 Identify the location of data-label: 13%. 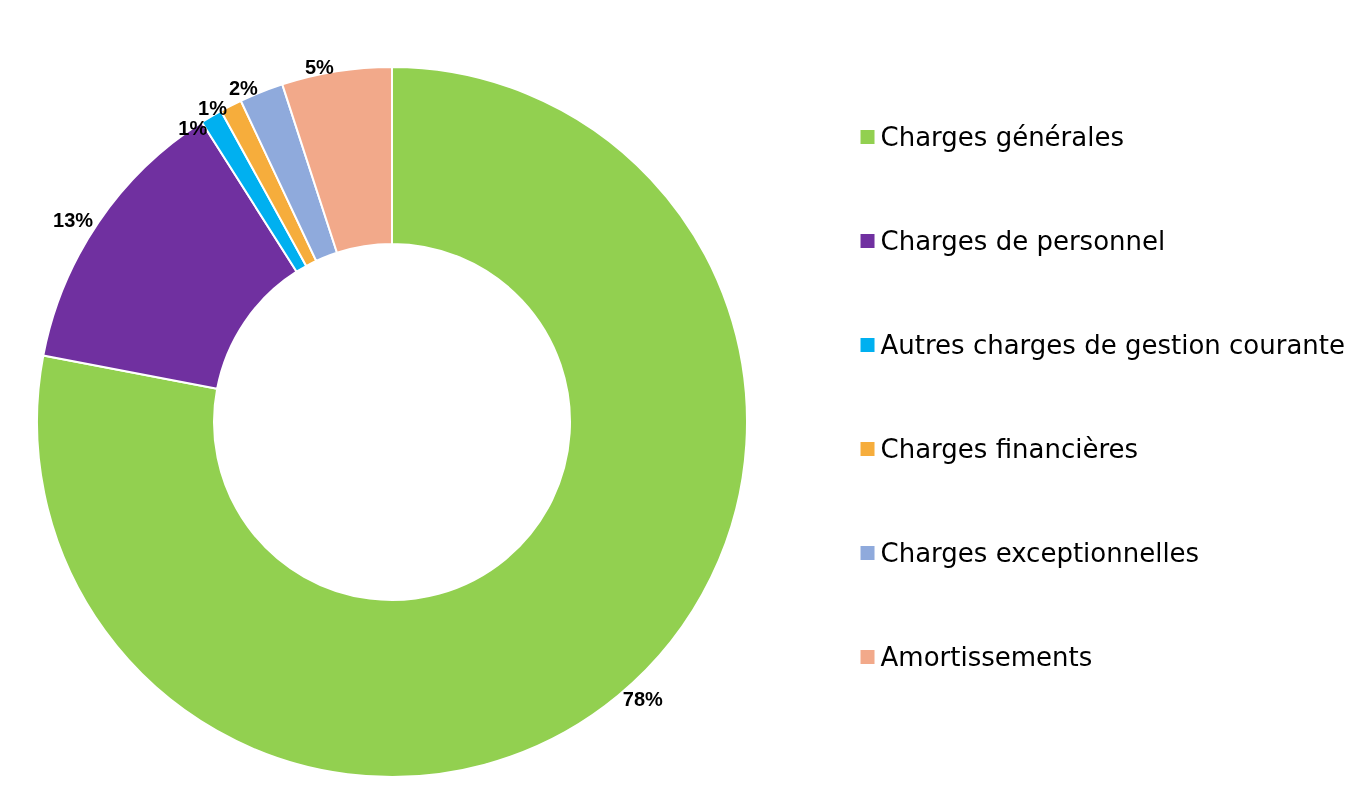
(73, 220).